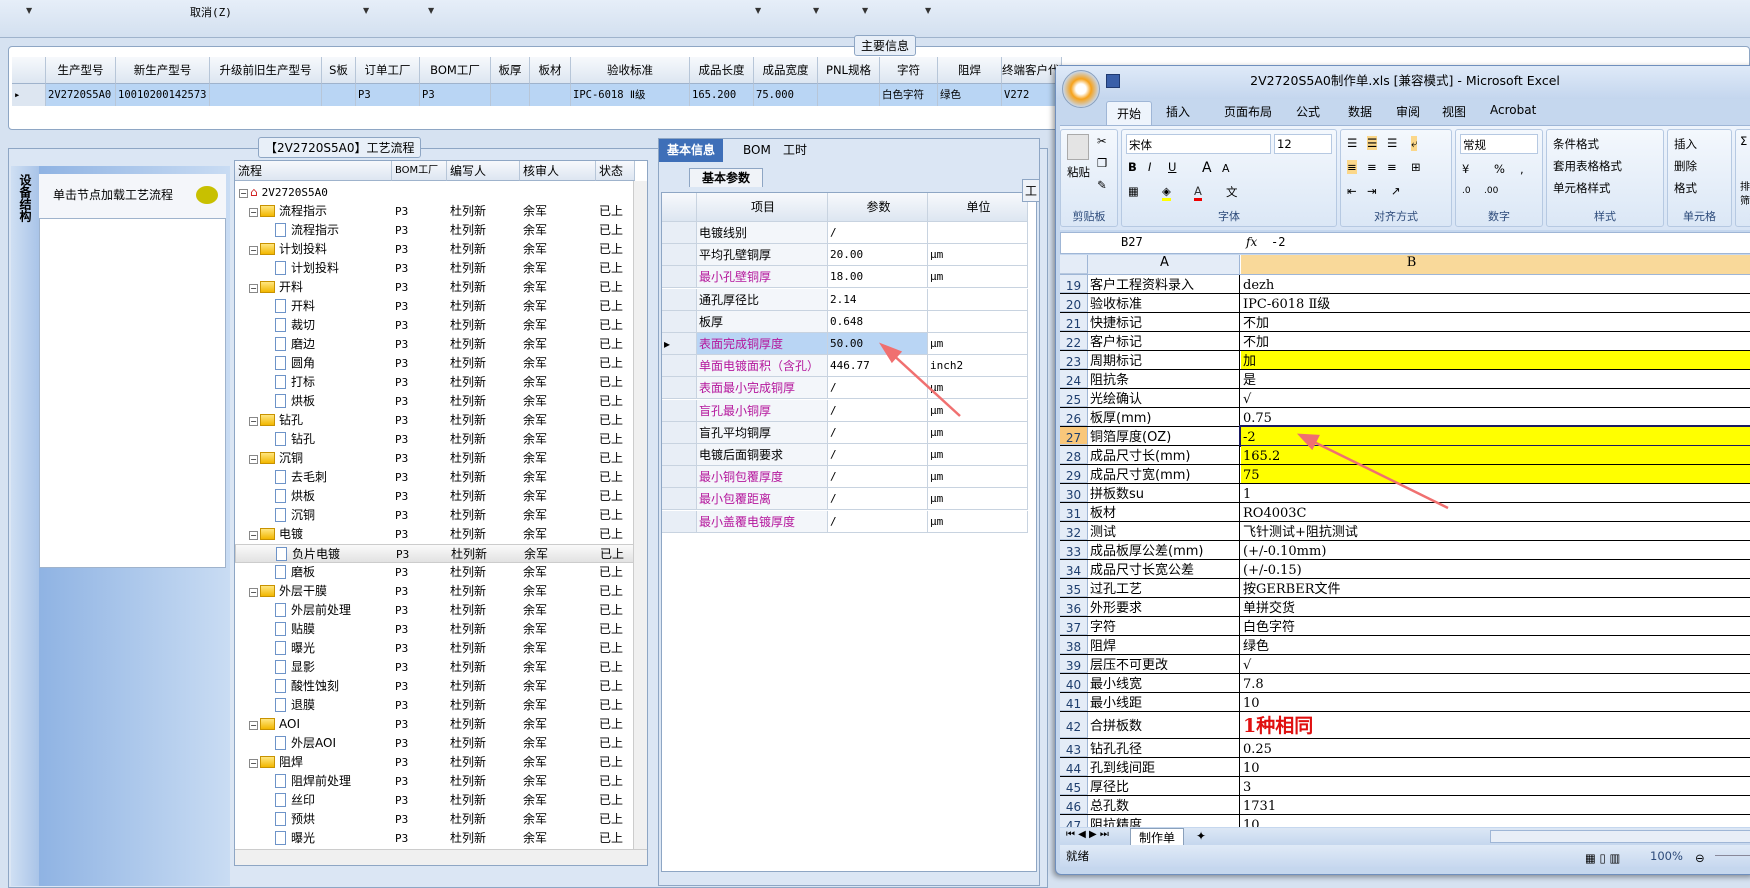  What do you see at coordinates (1102, 141) in the screenshot?
I see `cut-icon: ✂` at bounding box center [1102, 141].